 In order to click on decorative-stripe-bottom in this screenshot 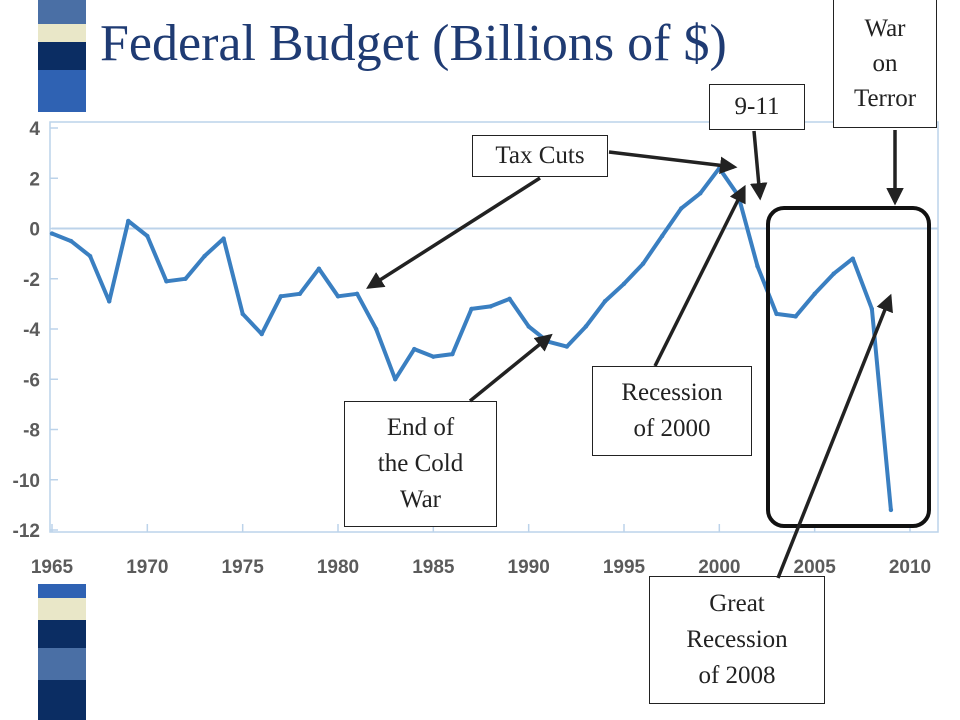, I will do `click(47, 652)`.